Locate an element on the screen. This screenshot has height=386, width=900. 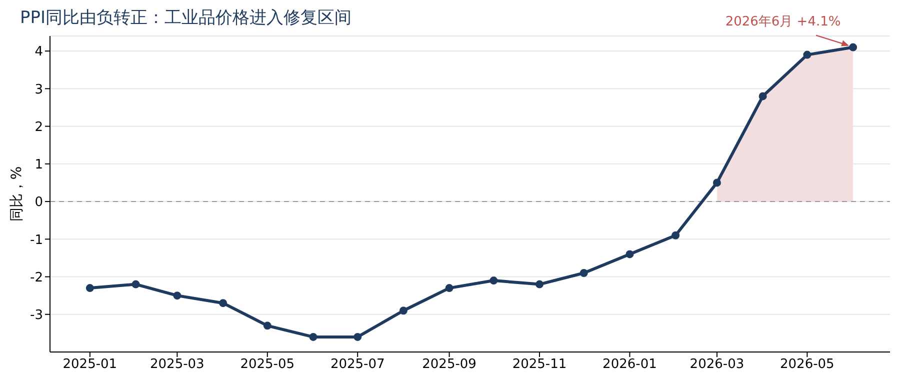
y-axis-title: 同比，% is located at coordinates (16, 194).